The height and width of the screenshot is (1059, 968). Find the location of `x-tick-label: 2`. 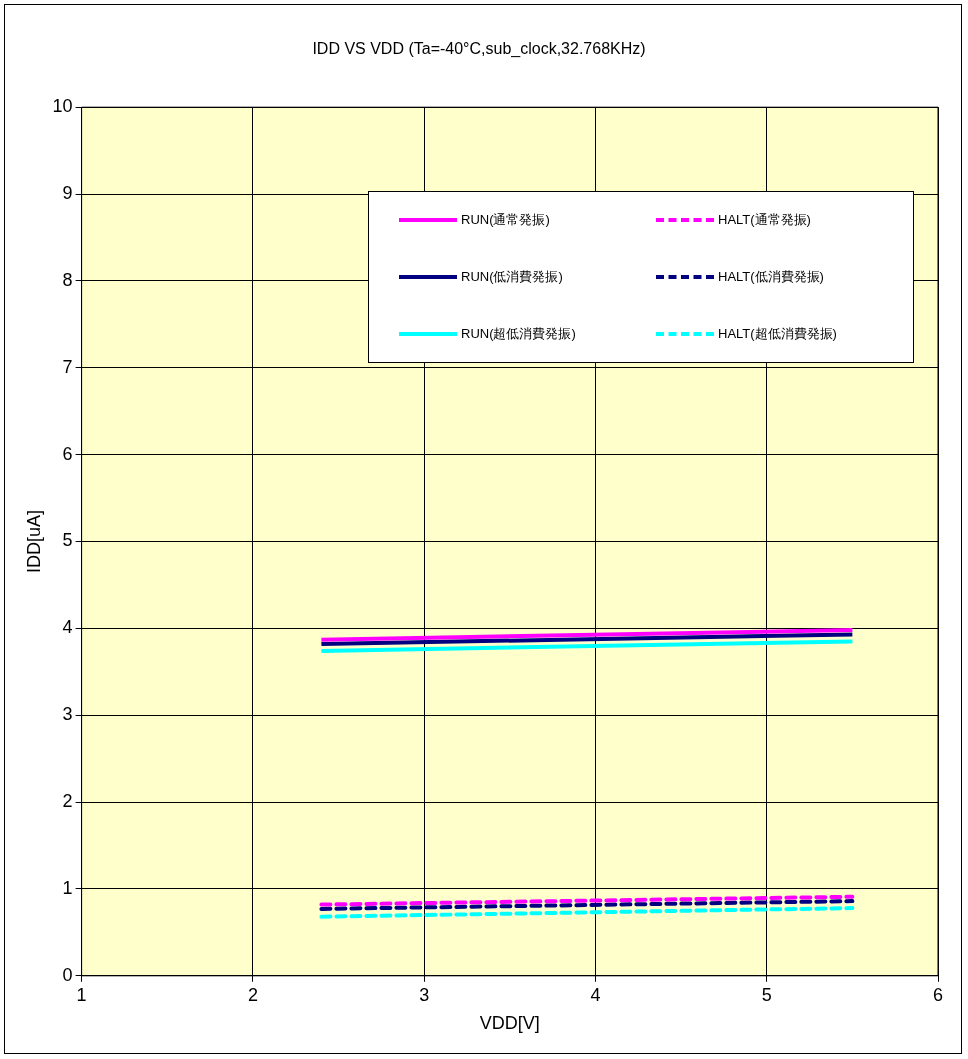

x-tick-label: 2 is located at coordinates (252, 994).